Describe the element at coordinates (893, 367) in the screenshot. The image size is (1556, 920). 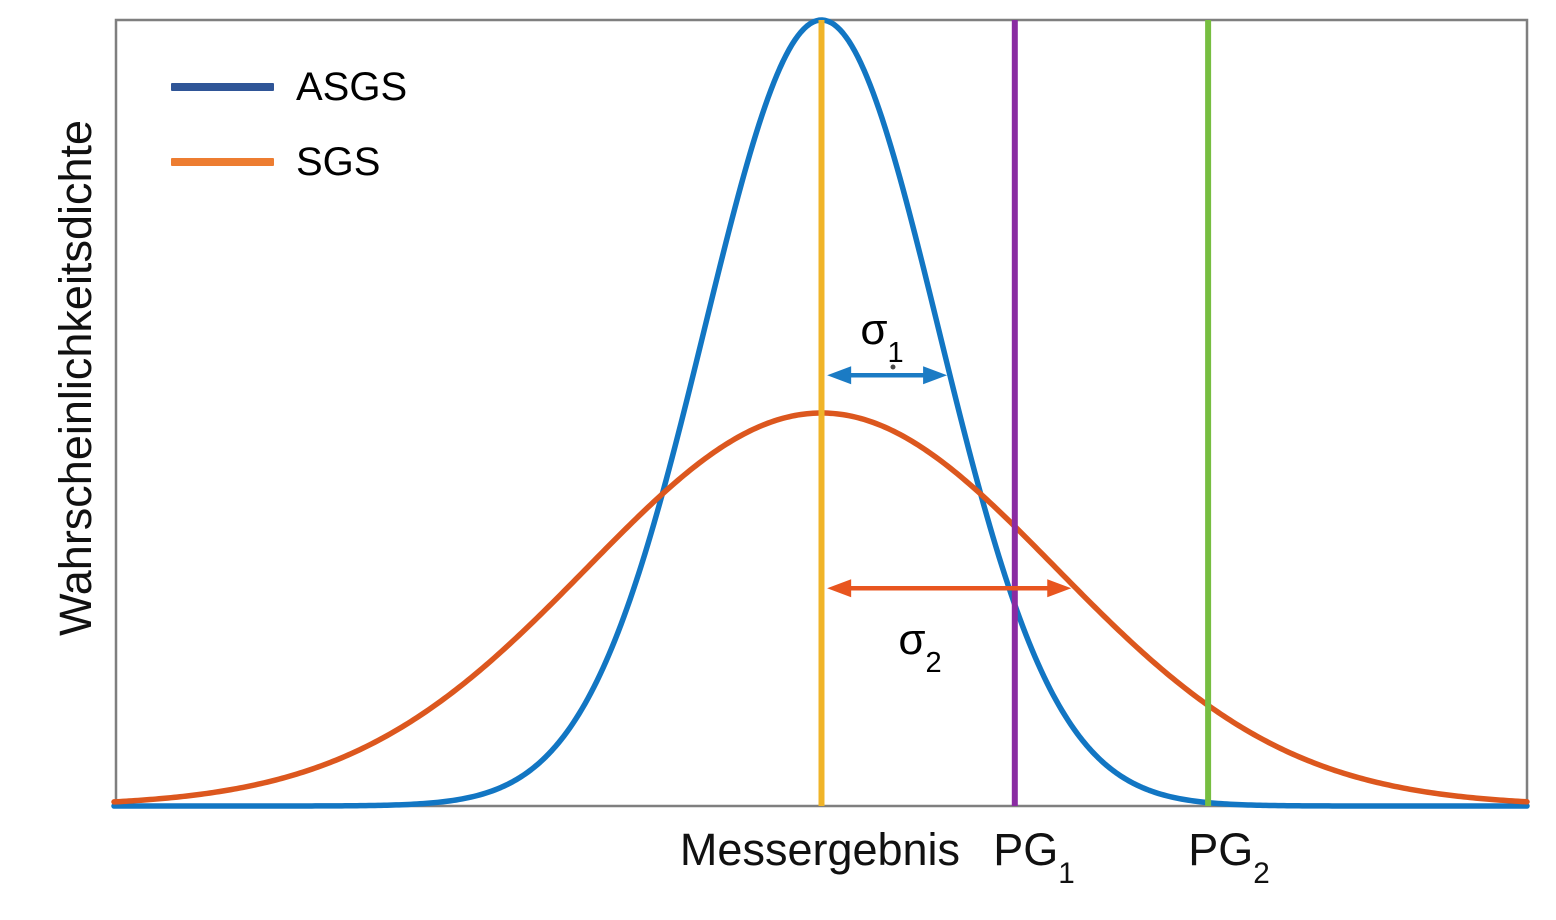
I see `stray-dot` at that location.